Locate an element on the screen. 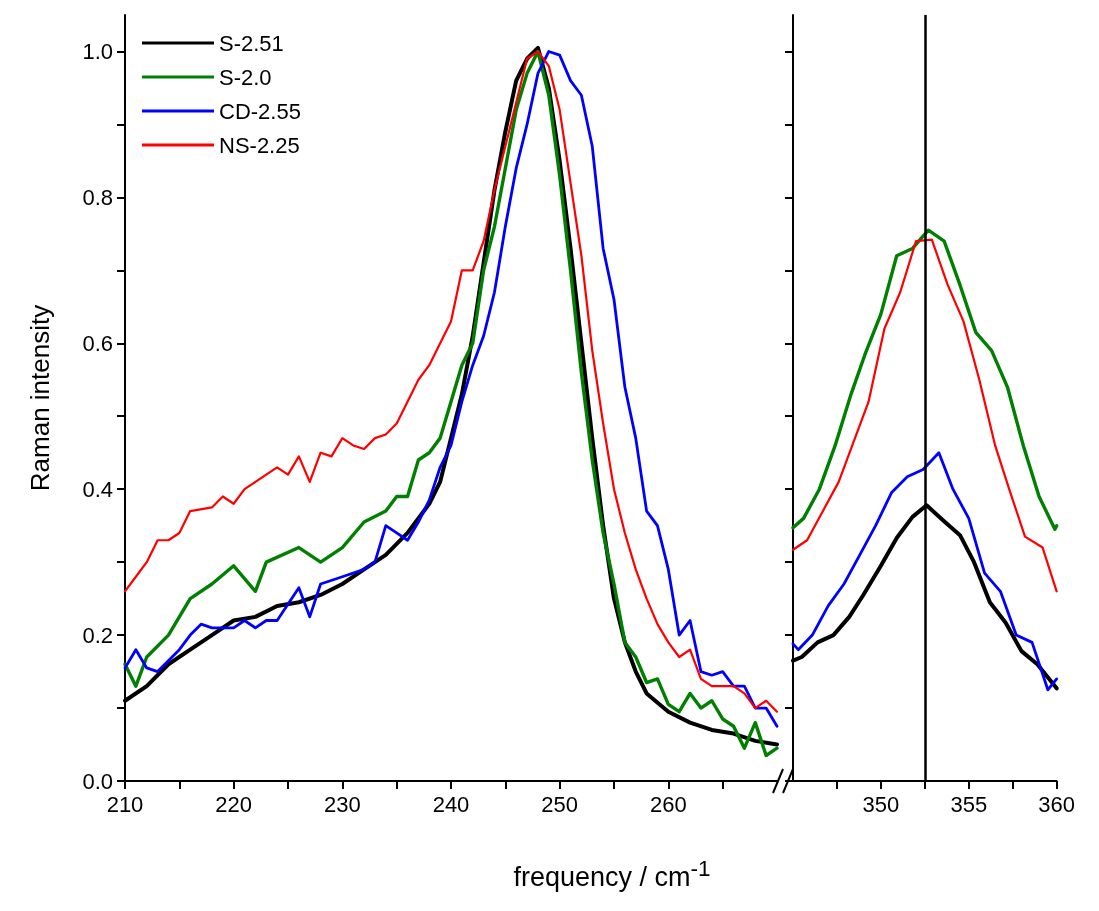 Image resolution: width=1099 pixels, height=911 pixels. legend-label: S-2.0 is located at coordinates (245, 77).